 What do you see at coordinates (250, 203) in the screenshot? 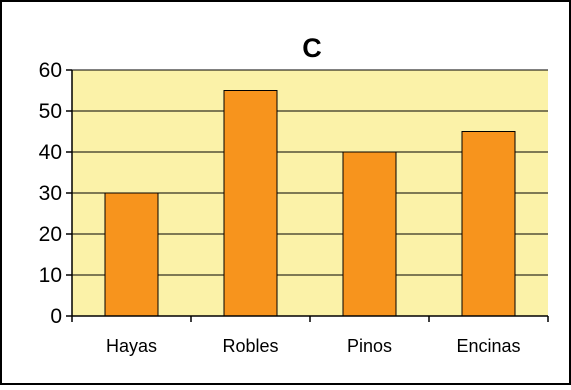
I see `bar-robles` at bounding box center [250, 203].